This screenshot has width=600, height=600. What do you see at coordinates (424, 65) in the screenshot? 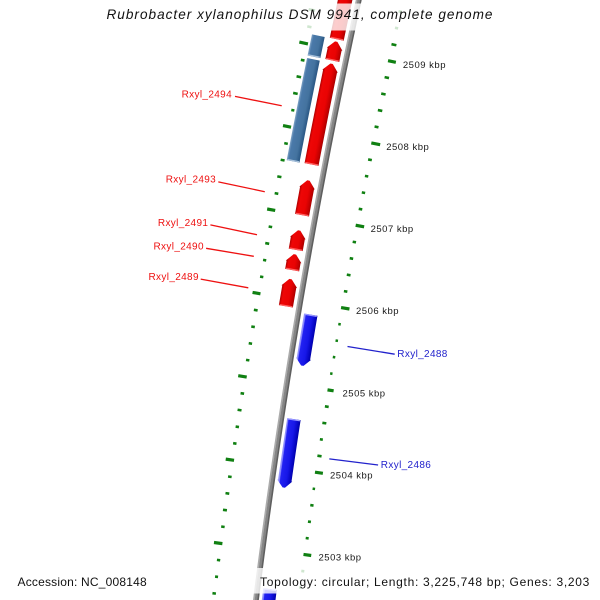
I see `svg-text: 2509 kbp` at bounding box center [424, 65].